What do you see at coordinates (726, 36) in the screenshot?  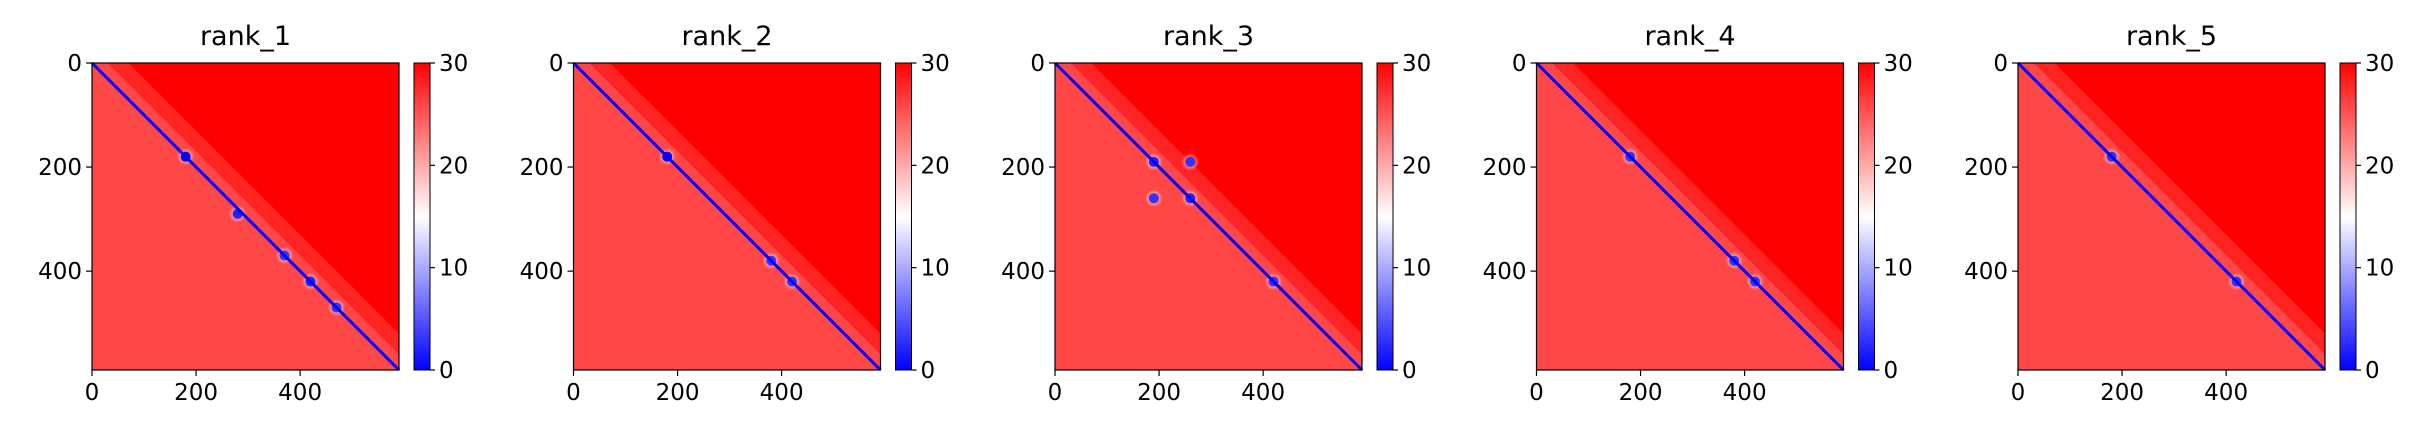 I see `chart-title: rank_2` at bounding box center [726, 36].